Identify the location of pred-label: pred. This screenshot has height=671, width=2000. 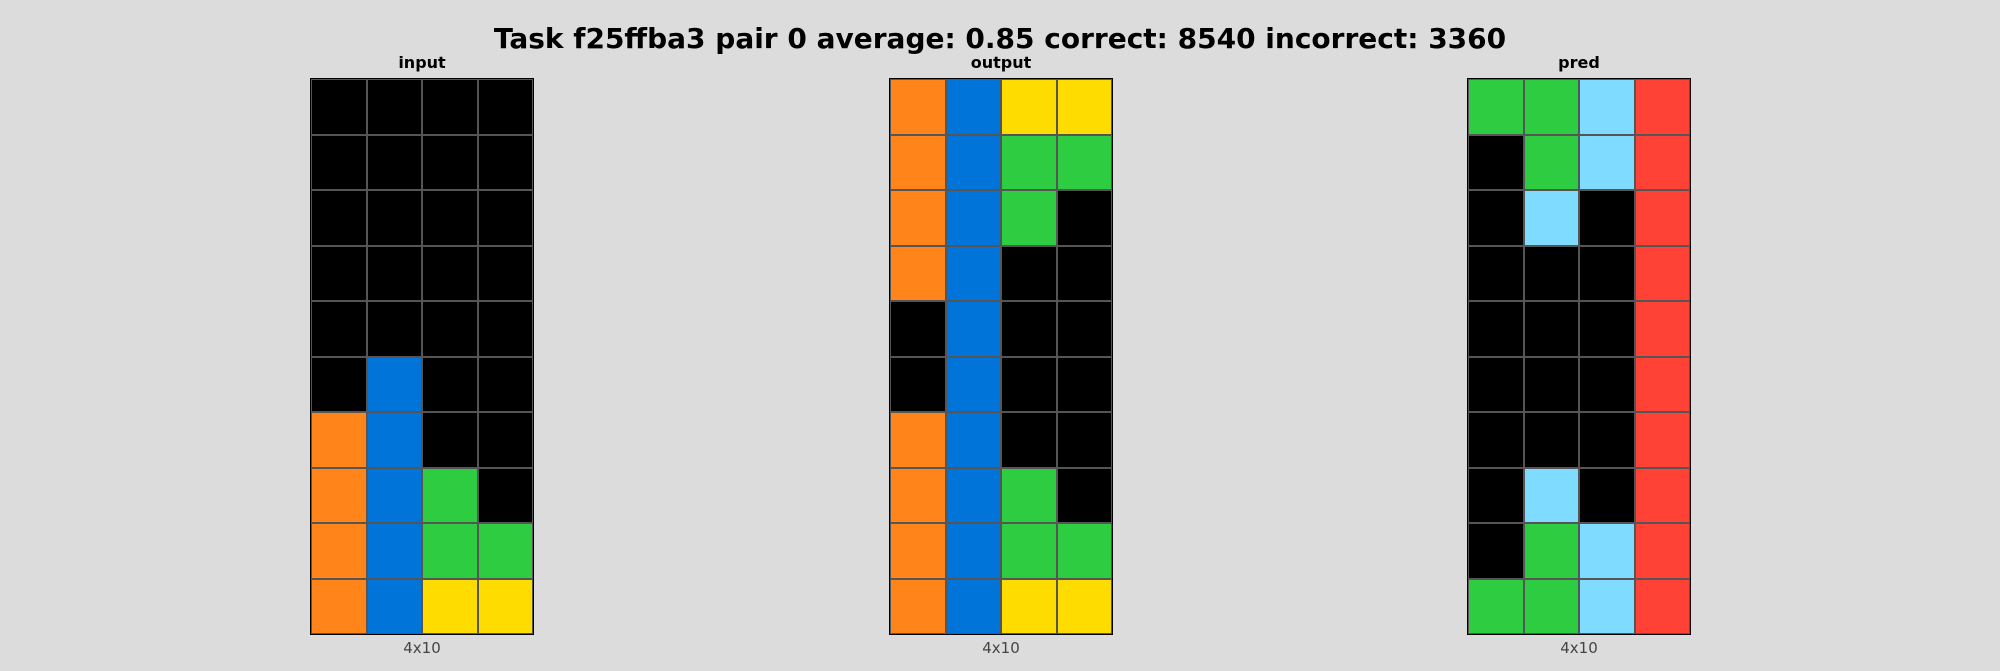
(1579, 62).